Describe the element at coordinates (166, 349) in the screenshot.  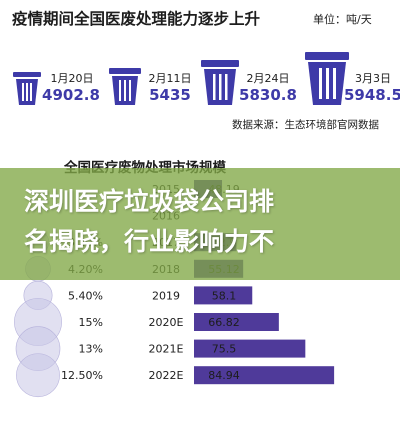
I see `year-label: 2021E` at that location.